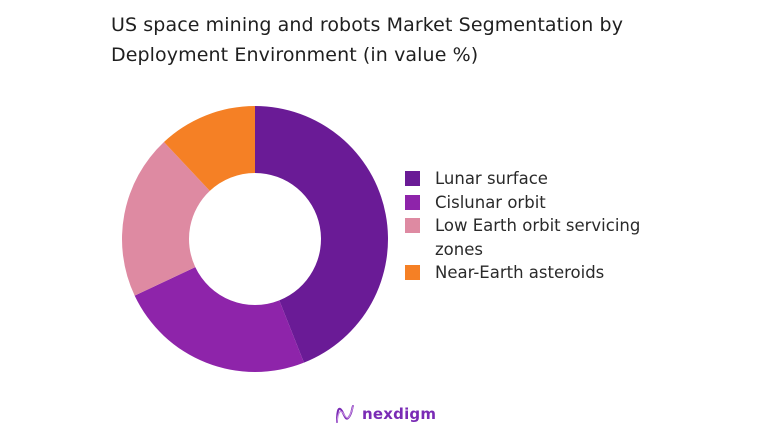  What do you see at coordinates (321, 234) in the screenshot?
I see `slice-lunar-surface` at bounding box center [321, 234].